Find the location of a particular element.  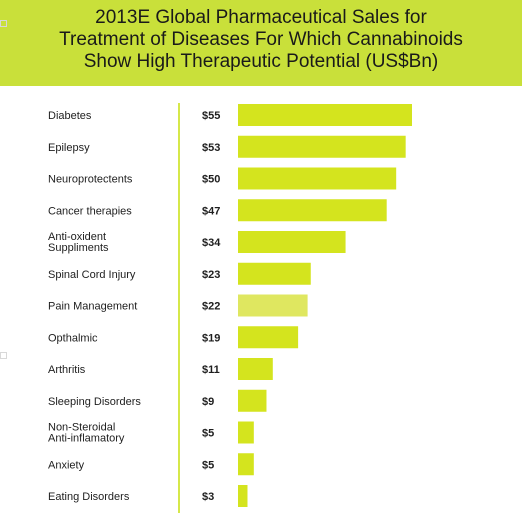

category-label: Opthalmic is located at coordinates (73, 338).